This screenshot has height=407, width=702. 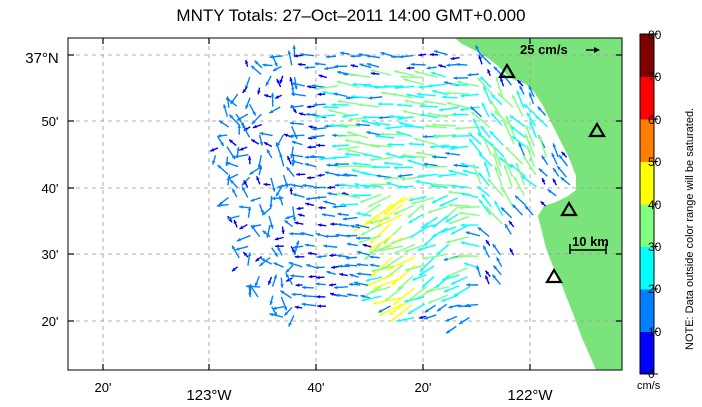 I want to click on longitude-labels: 20' 123°W 40' 20' 122°W, so click(x=324, y=392).